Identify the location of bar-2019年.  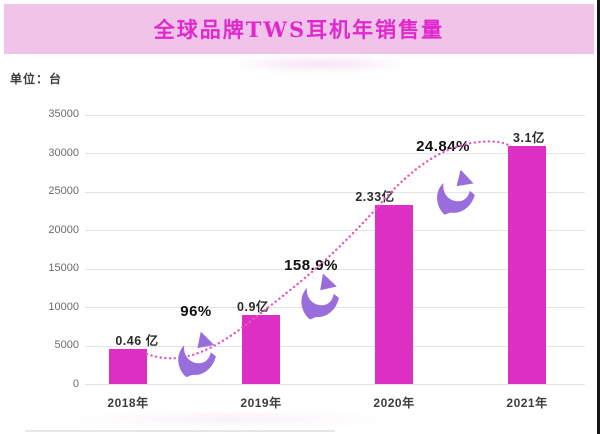
(261, 350).